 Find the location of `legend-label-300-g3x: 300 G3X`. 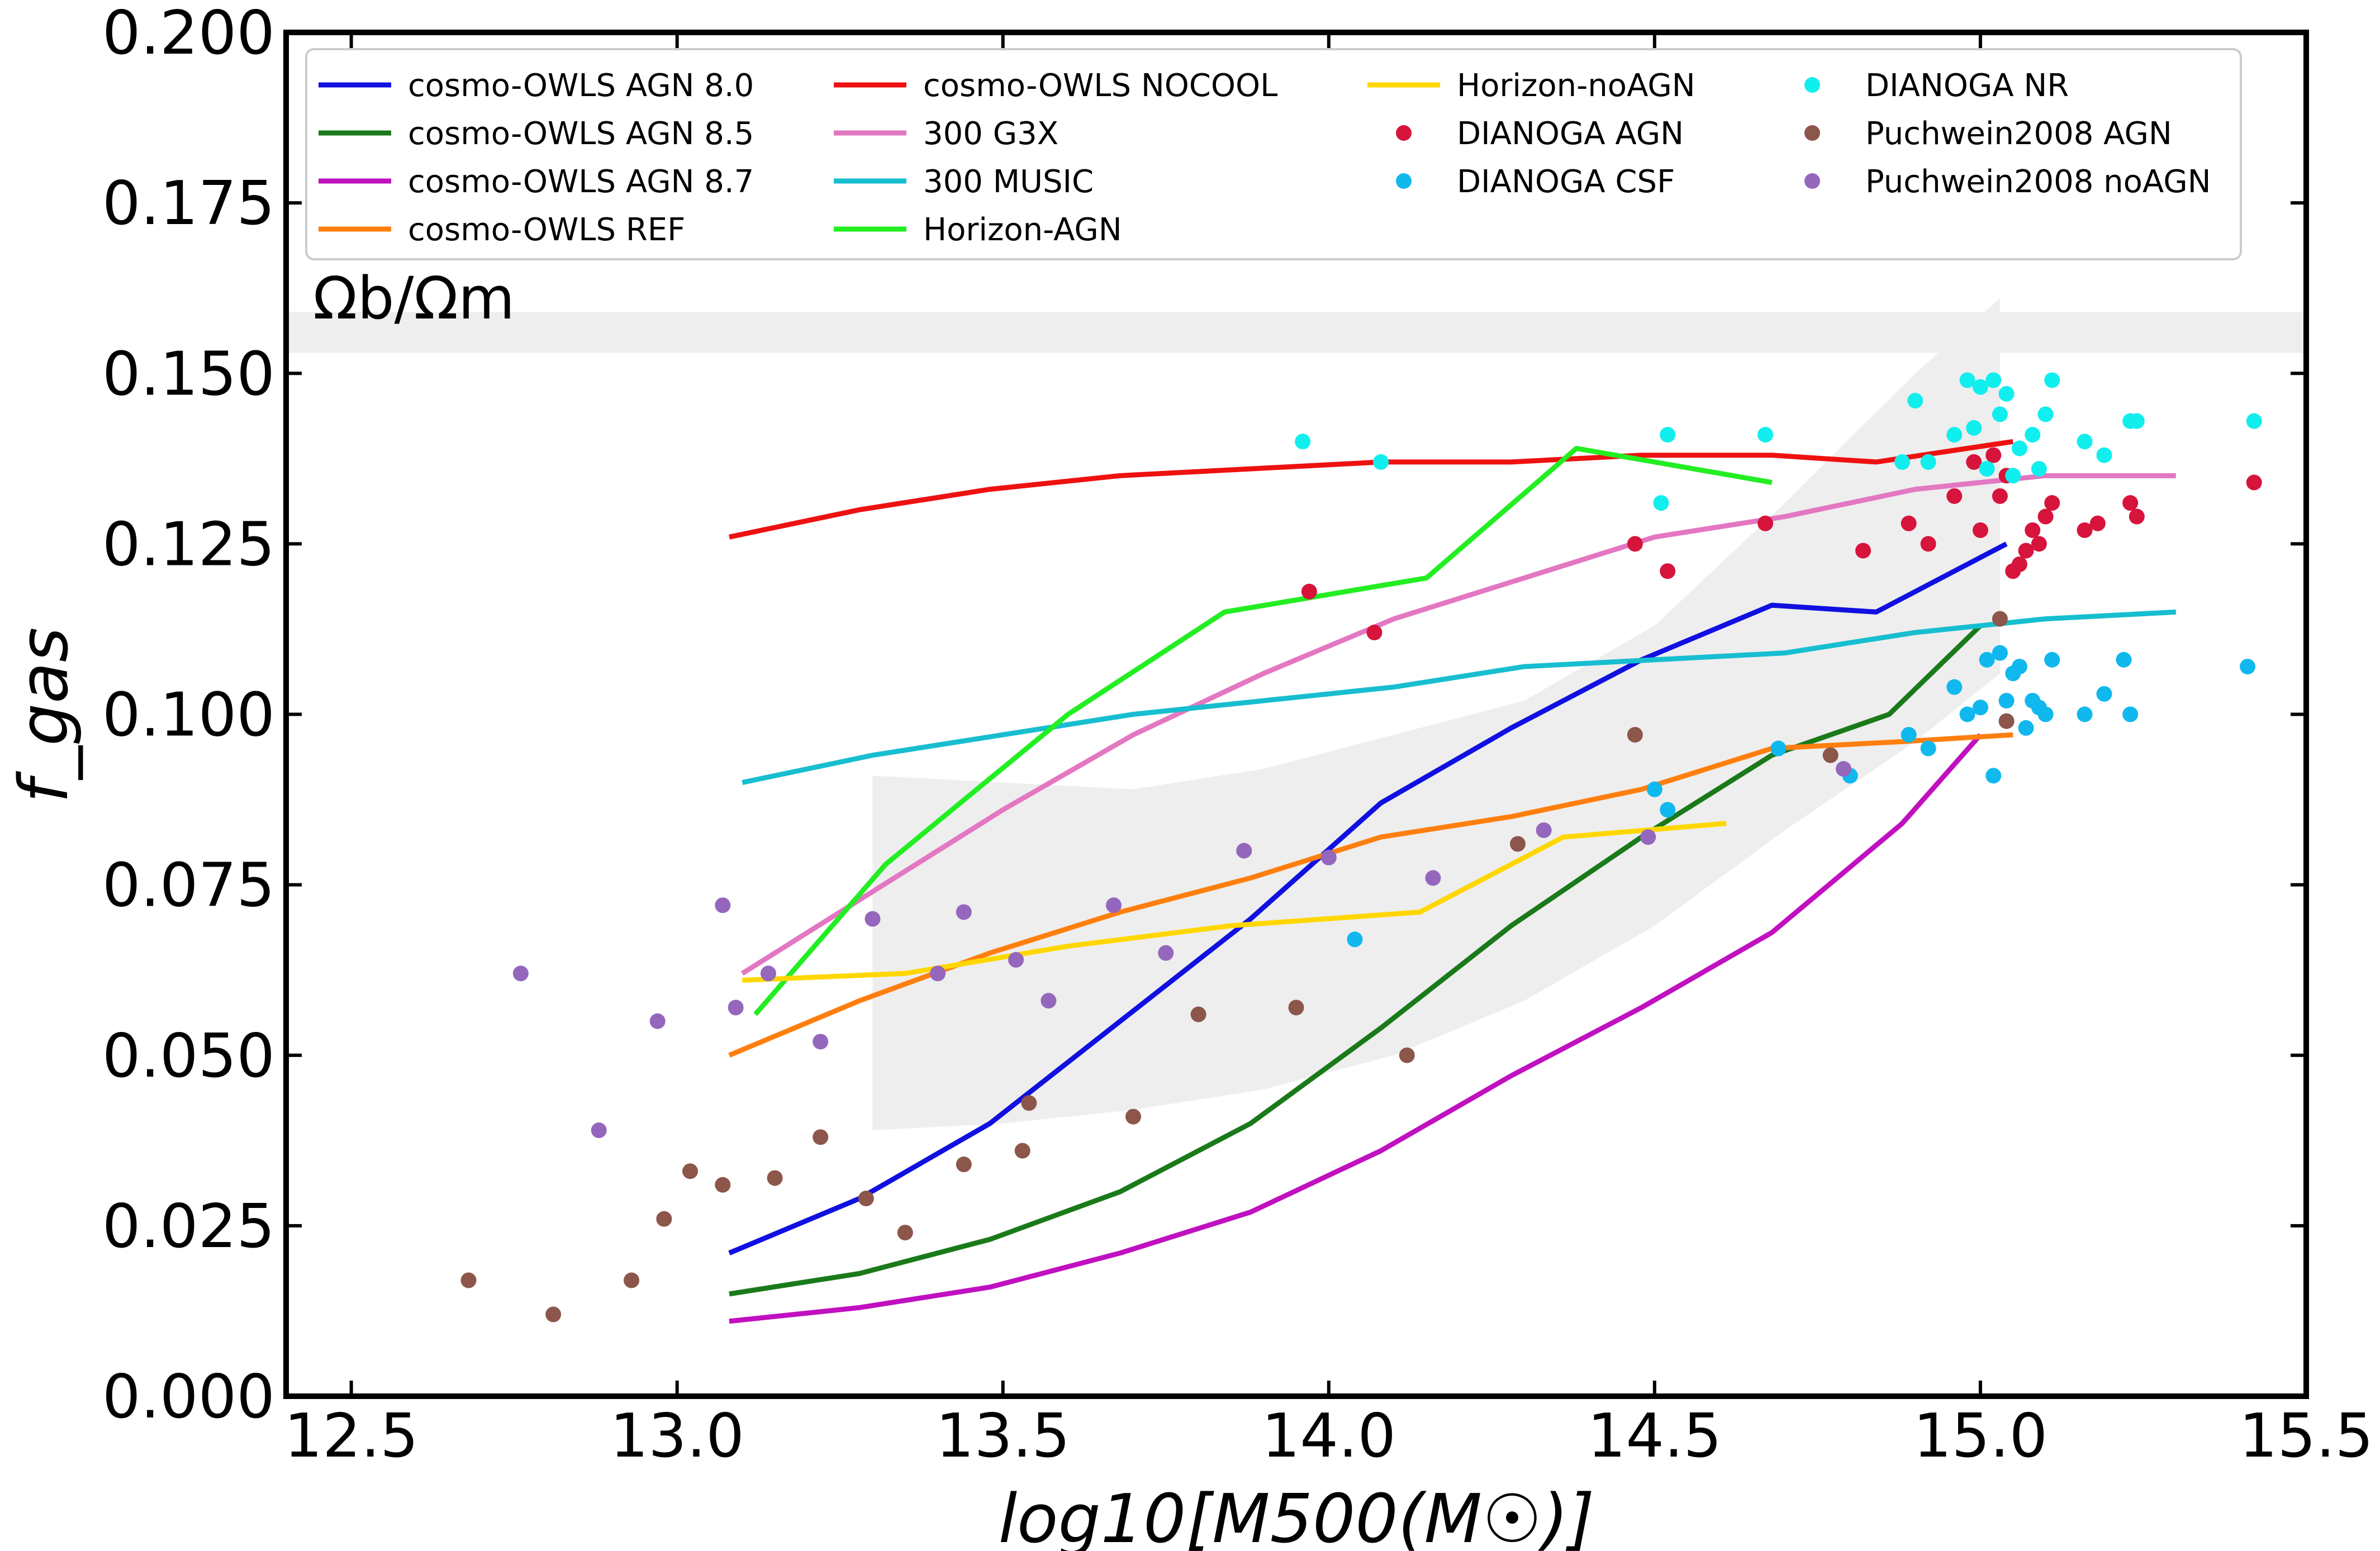

legend-label-300-g3x: 300 G3X is located at coordinates (990, 134).